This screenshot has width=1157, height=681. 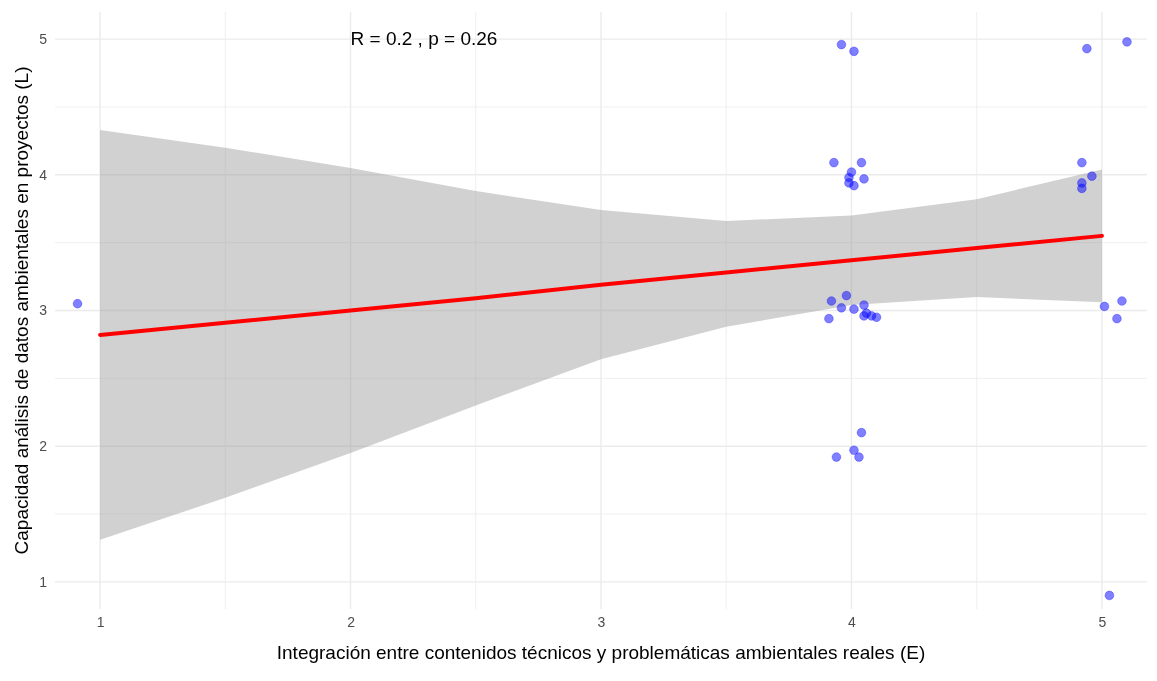 I want to click on x-tick-label: 1, so click(x=100, y=621).